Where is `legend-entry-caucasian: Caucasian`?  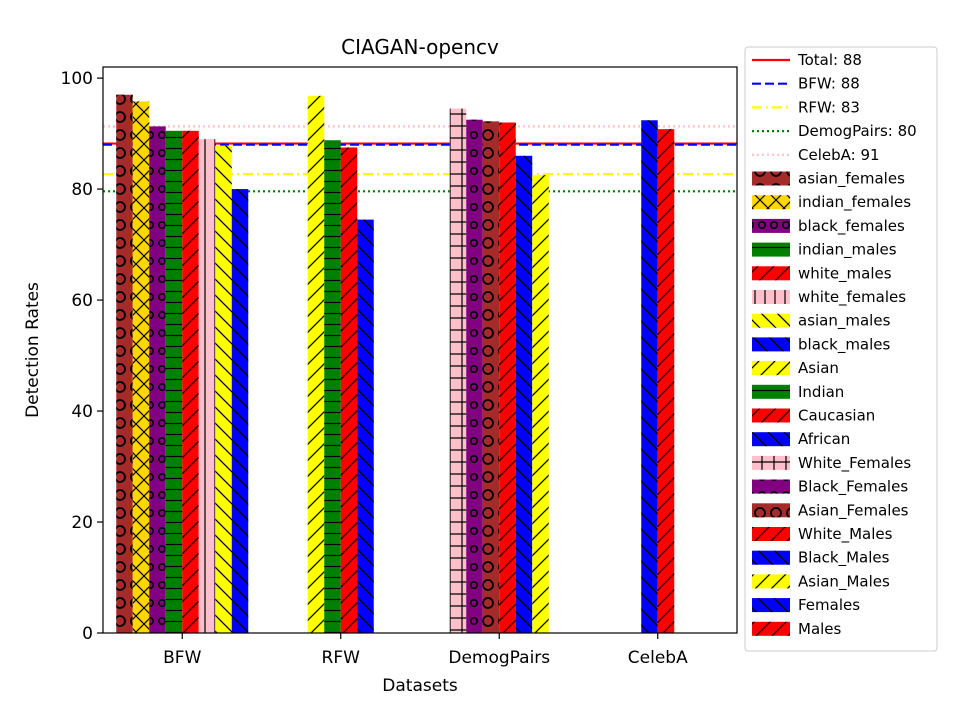
legend-entry-caucasian: Caucasian is located at coordinates (813, 416).